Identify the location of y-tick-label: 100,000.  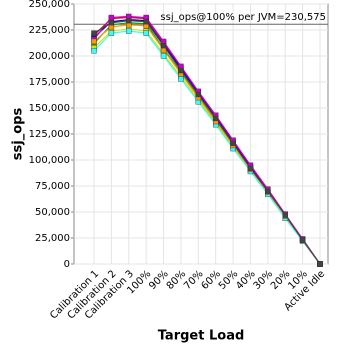
(49, 160).